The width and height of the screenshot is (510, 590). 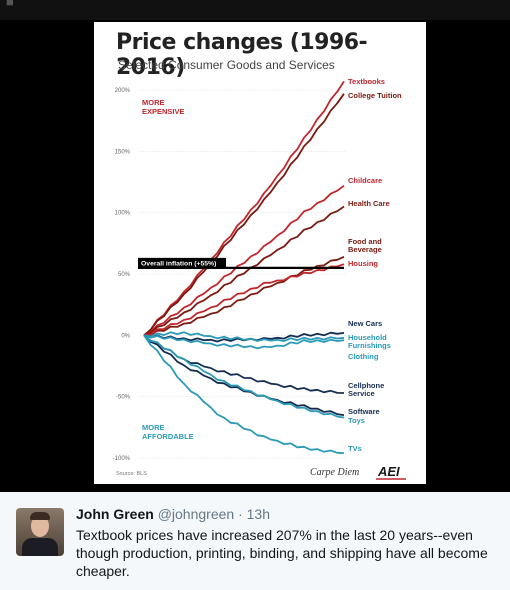 What do you see at coordinates (122, 459) in the screenshot?
I see `y-tick-label: -100%` at bounding box center [122, 459].